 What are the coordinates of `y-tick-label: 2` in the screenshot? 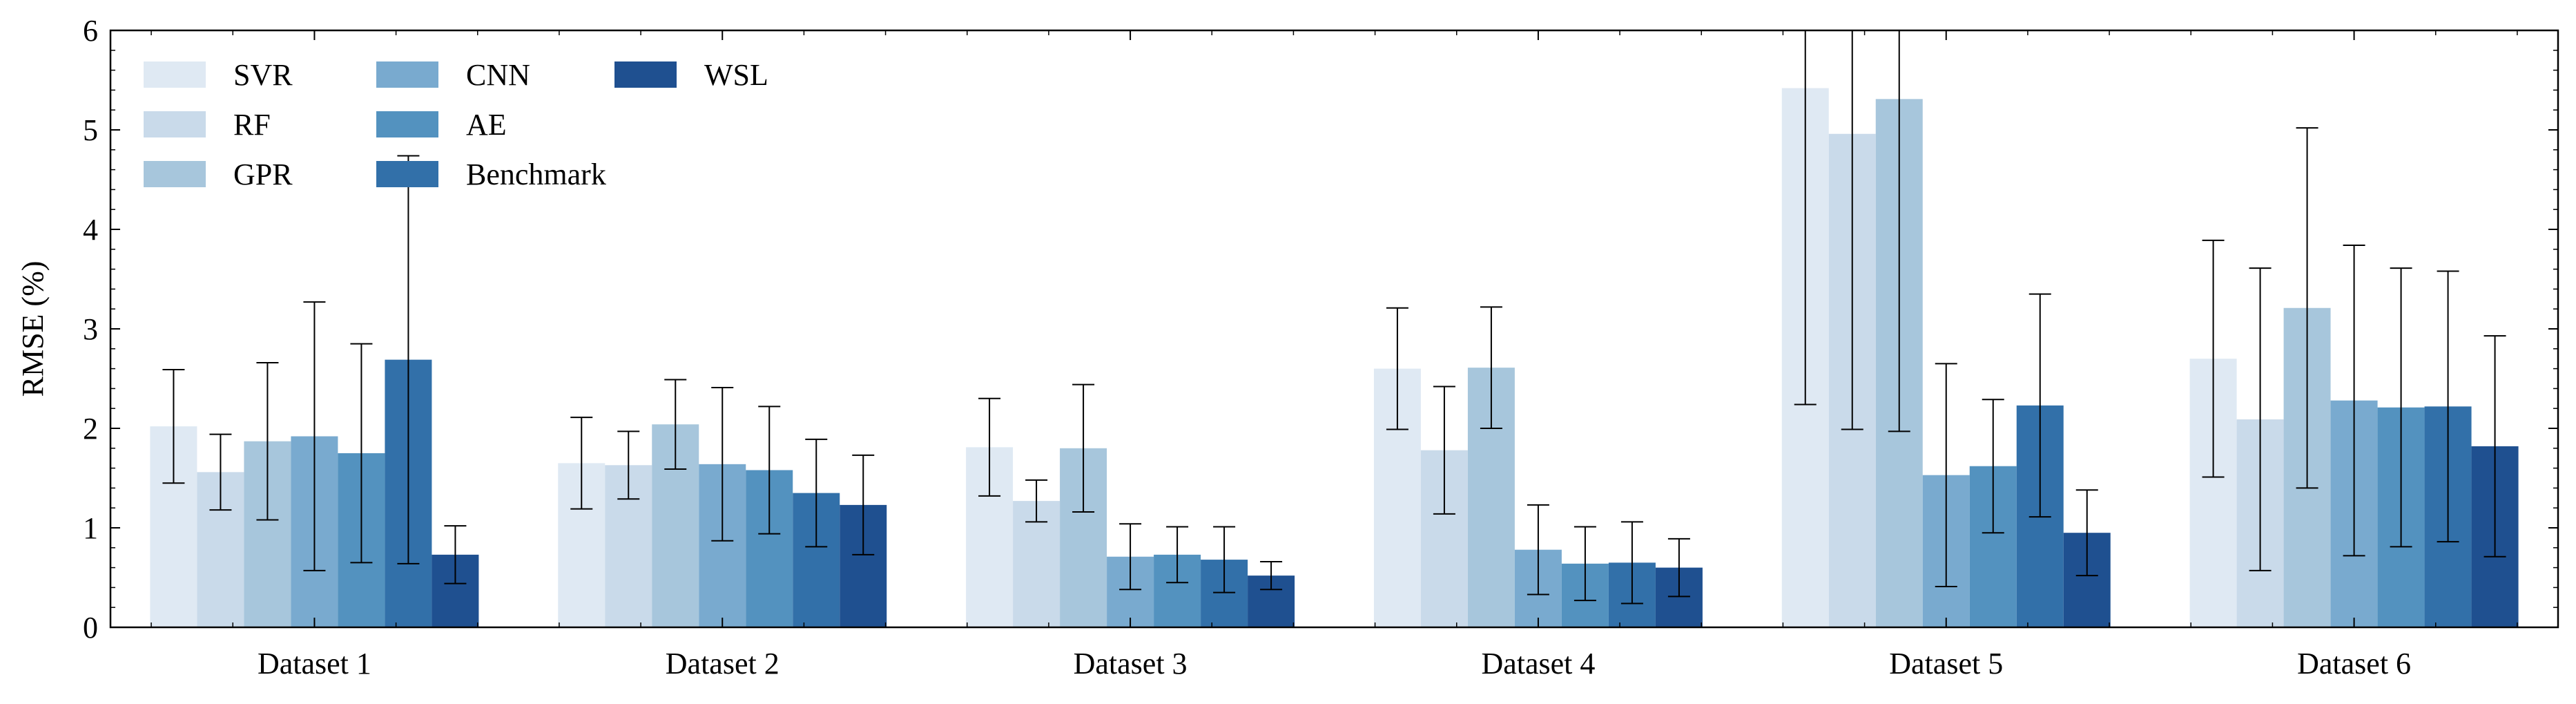 It's located at (90, 429).